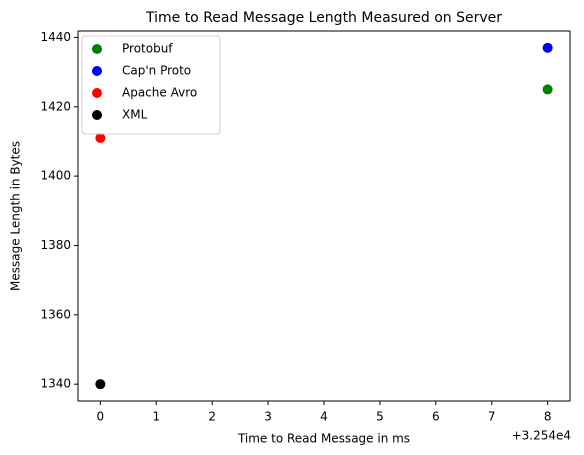 Image resolution: width=584 pixels, height=455 pixels. I want to click on legend-label: Cap'n Proto, so click(156, 71).